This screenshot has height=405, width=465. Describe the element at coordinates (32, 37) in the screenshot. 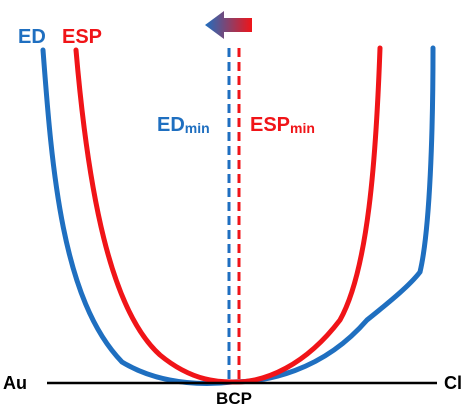

I see `ed-label: ED` at that location.